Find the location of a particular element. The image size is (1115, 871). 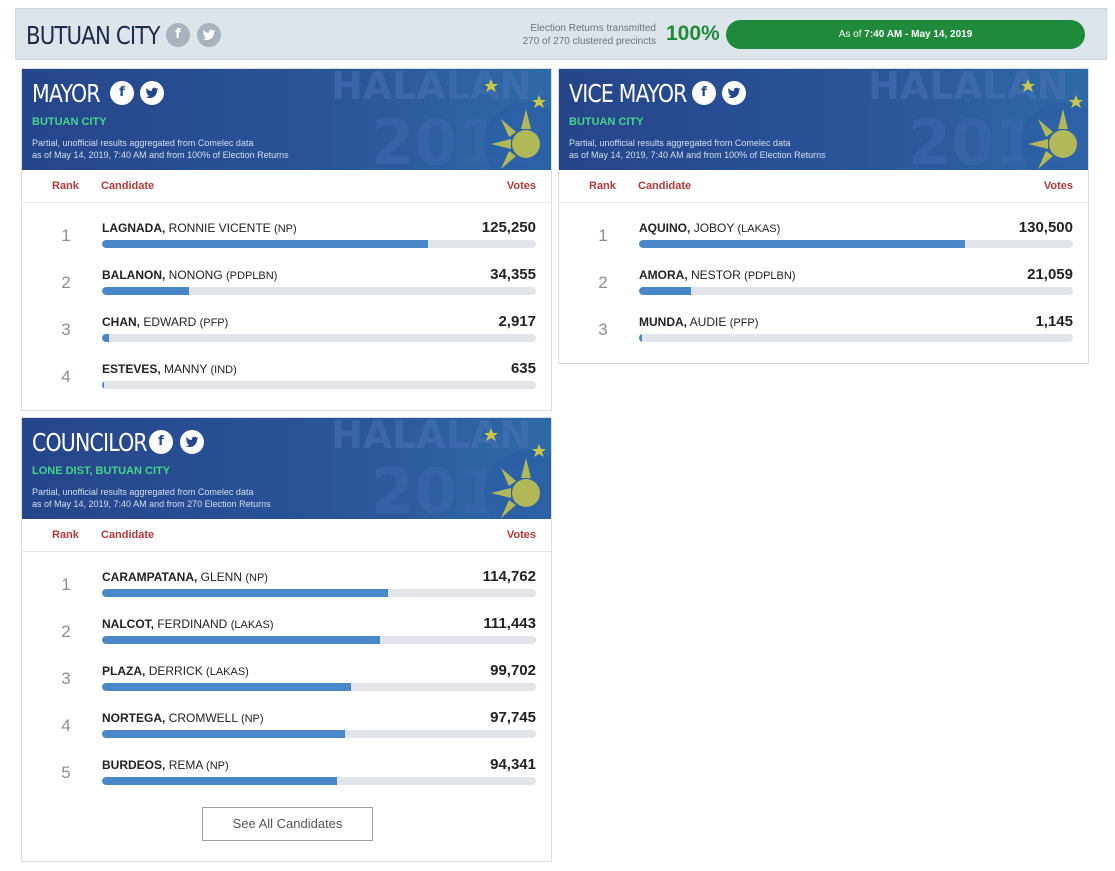

candidate-rank: 2 is located at coordinates (66, 282).